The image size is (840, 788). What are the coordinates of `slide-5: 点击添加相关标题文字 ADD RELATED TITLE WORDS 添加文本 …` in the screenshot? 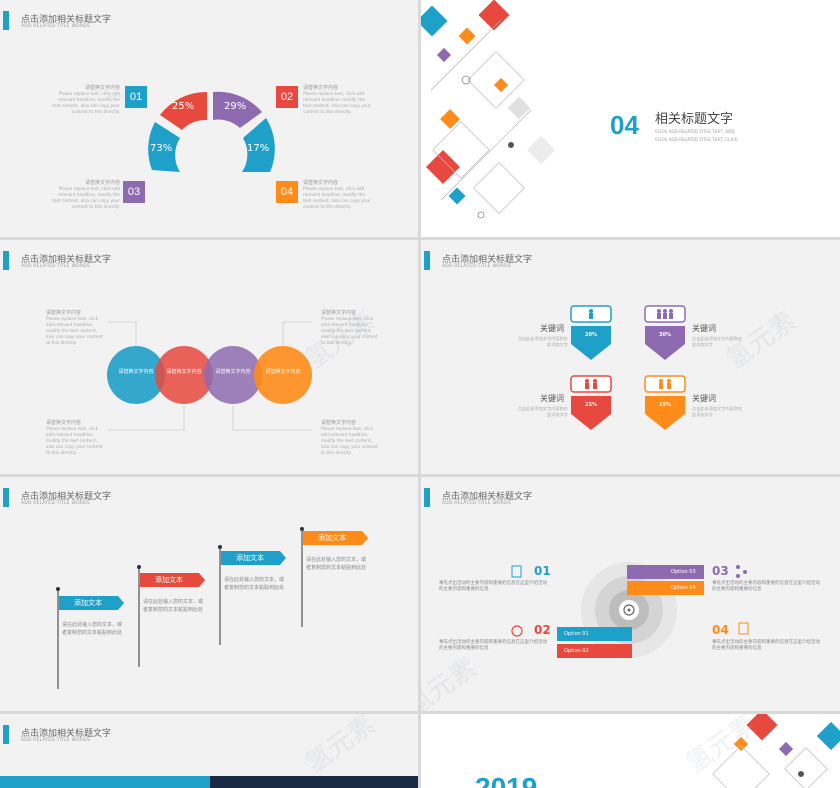 It's located at (209, 594).